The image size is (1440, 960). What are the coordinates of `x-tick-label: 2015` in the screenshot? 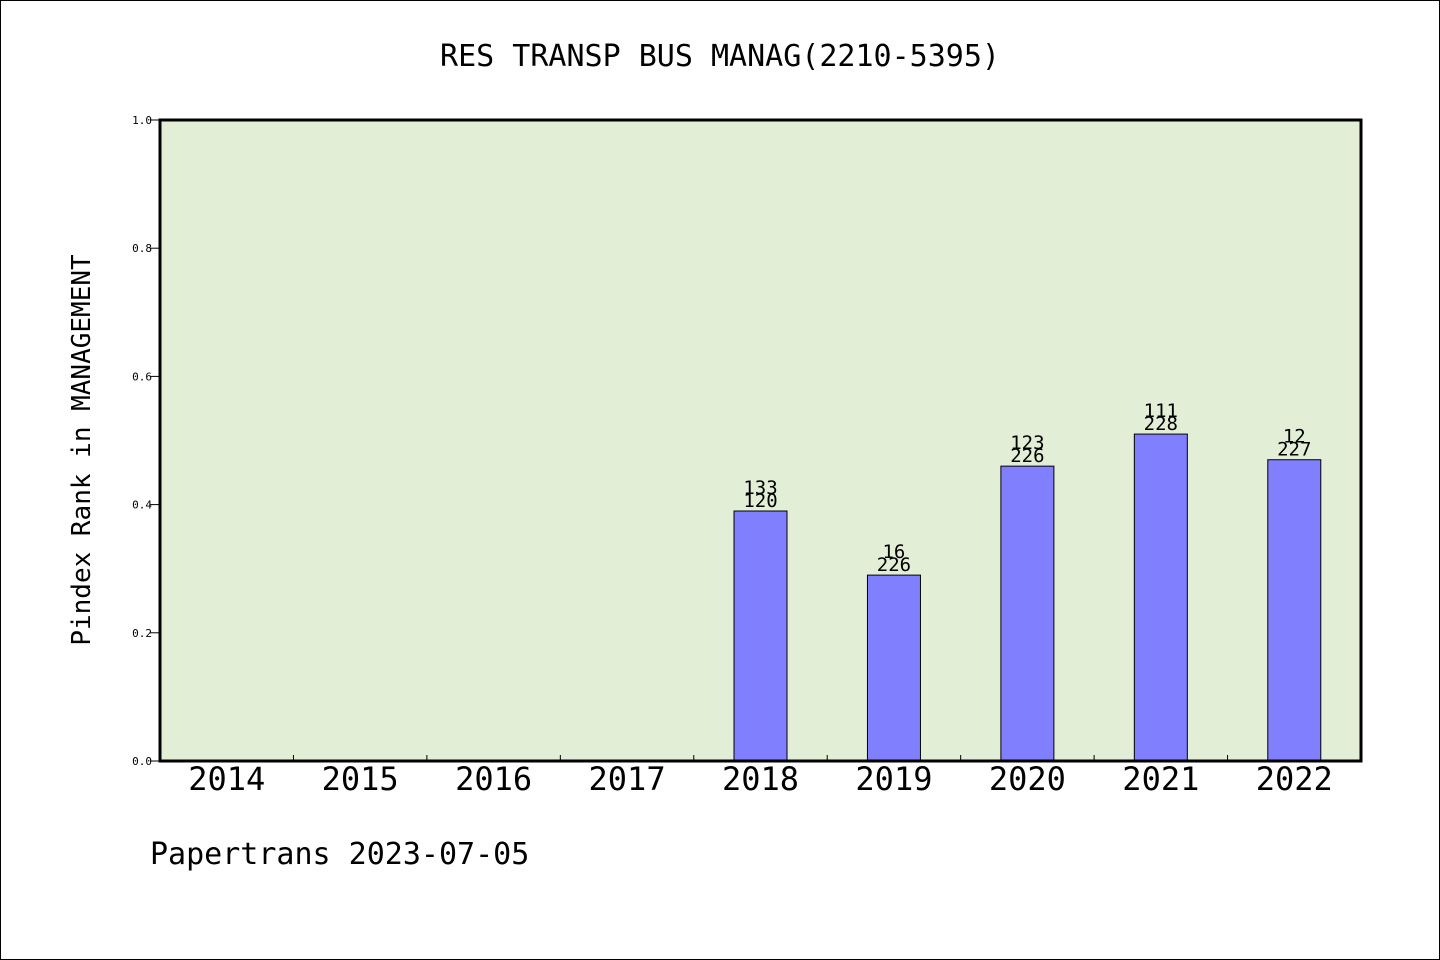 It's located at (360, 779).